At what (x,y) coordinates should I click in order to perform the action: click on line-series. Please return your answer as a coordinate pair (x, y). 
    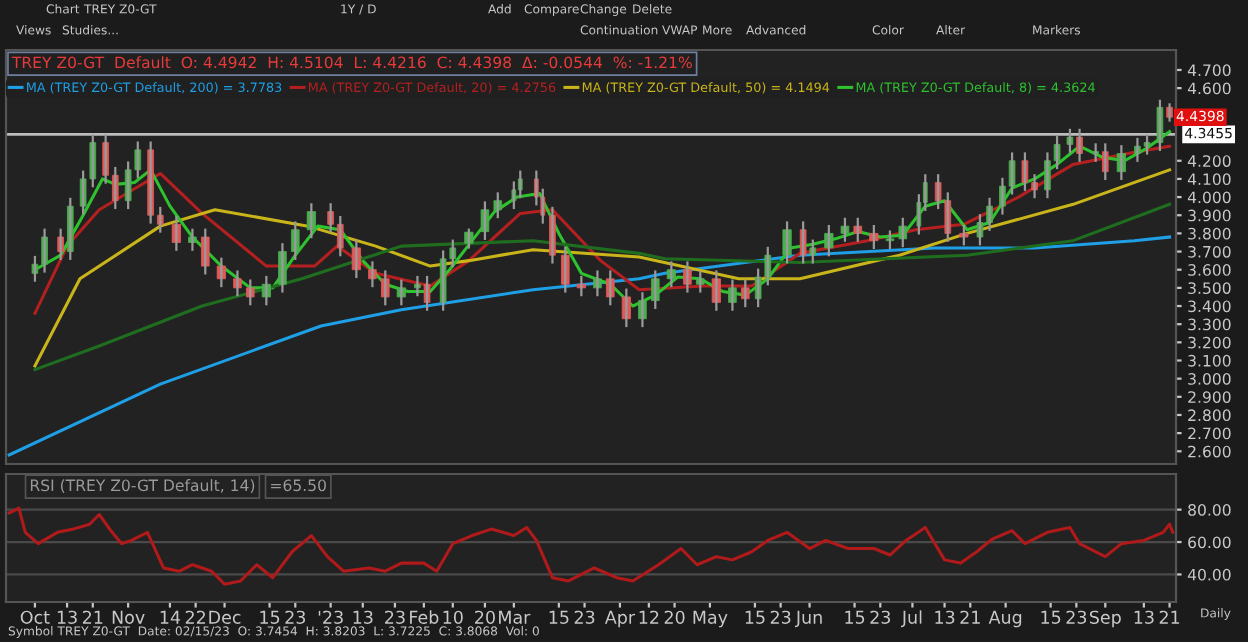
    Looking at the image, I should click on (591, 546).